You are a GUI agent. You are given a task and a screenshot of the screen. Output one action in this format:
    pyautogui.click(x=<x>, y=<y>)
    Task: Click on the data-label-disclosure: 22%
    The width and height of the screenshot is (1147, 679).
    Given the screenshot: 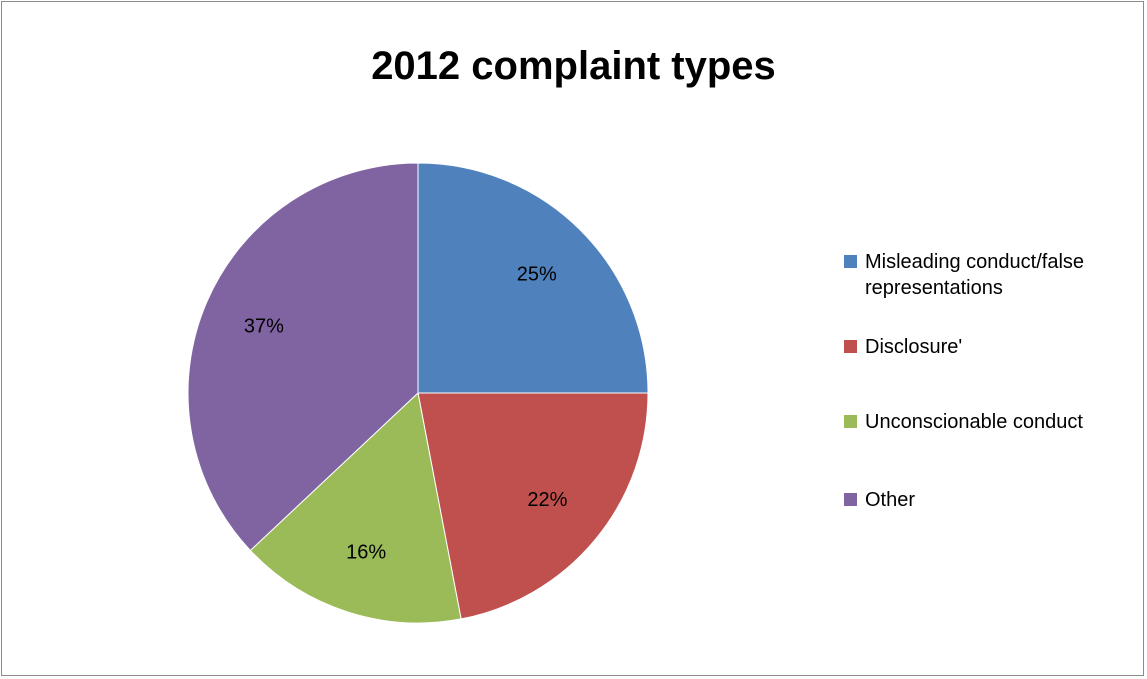 What is the action you would take?
    pyautogui.click(x=547, y=500)
    